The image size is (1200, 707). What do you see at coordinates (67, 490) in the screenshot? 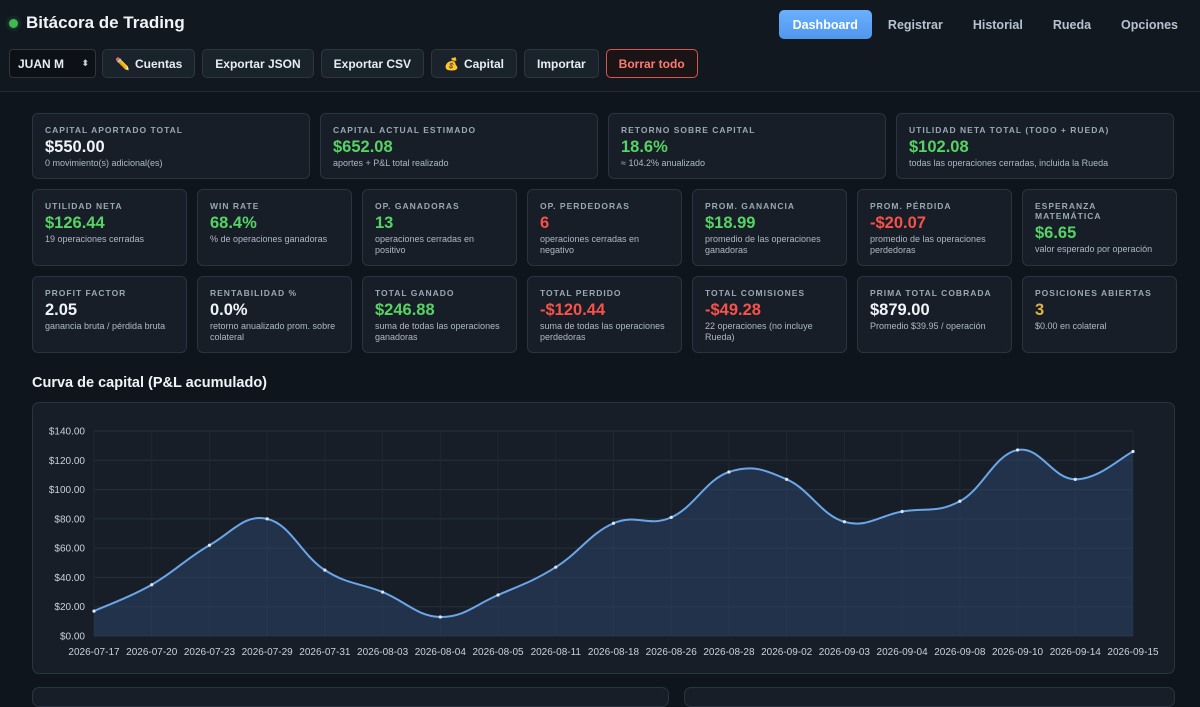
I see `y-tick-label: $100.00` at bounding box center [67, 490].